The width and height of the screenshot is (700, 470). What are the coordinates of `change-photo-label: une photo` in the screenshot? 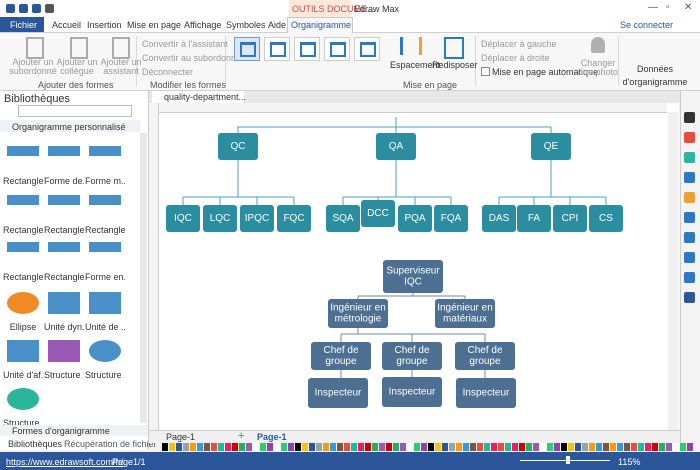 It's located at (598, 72).